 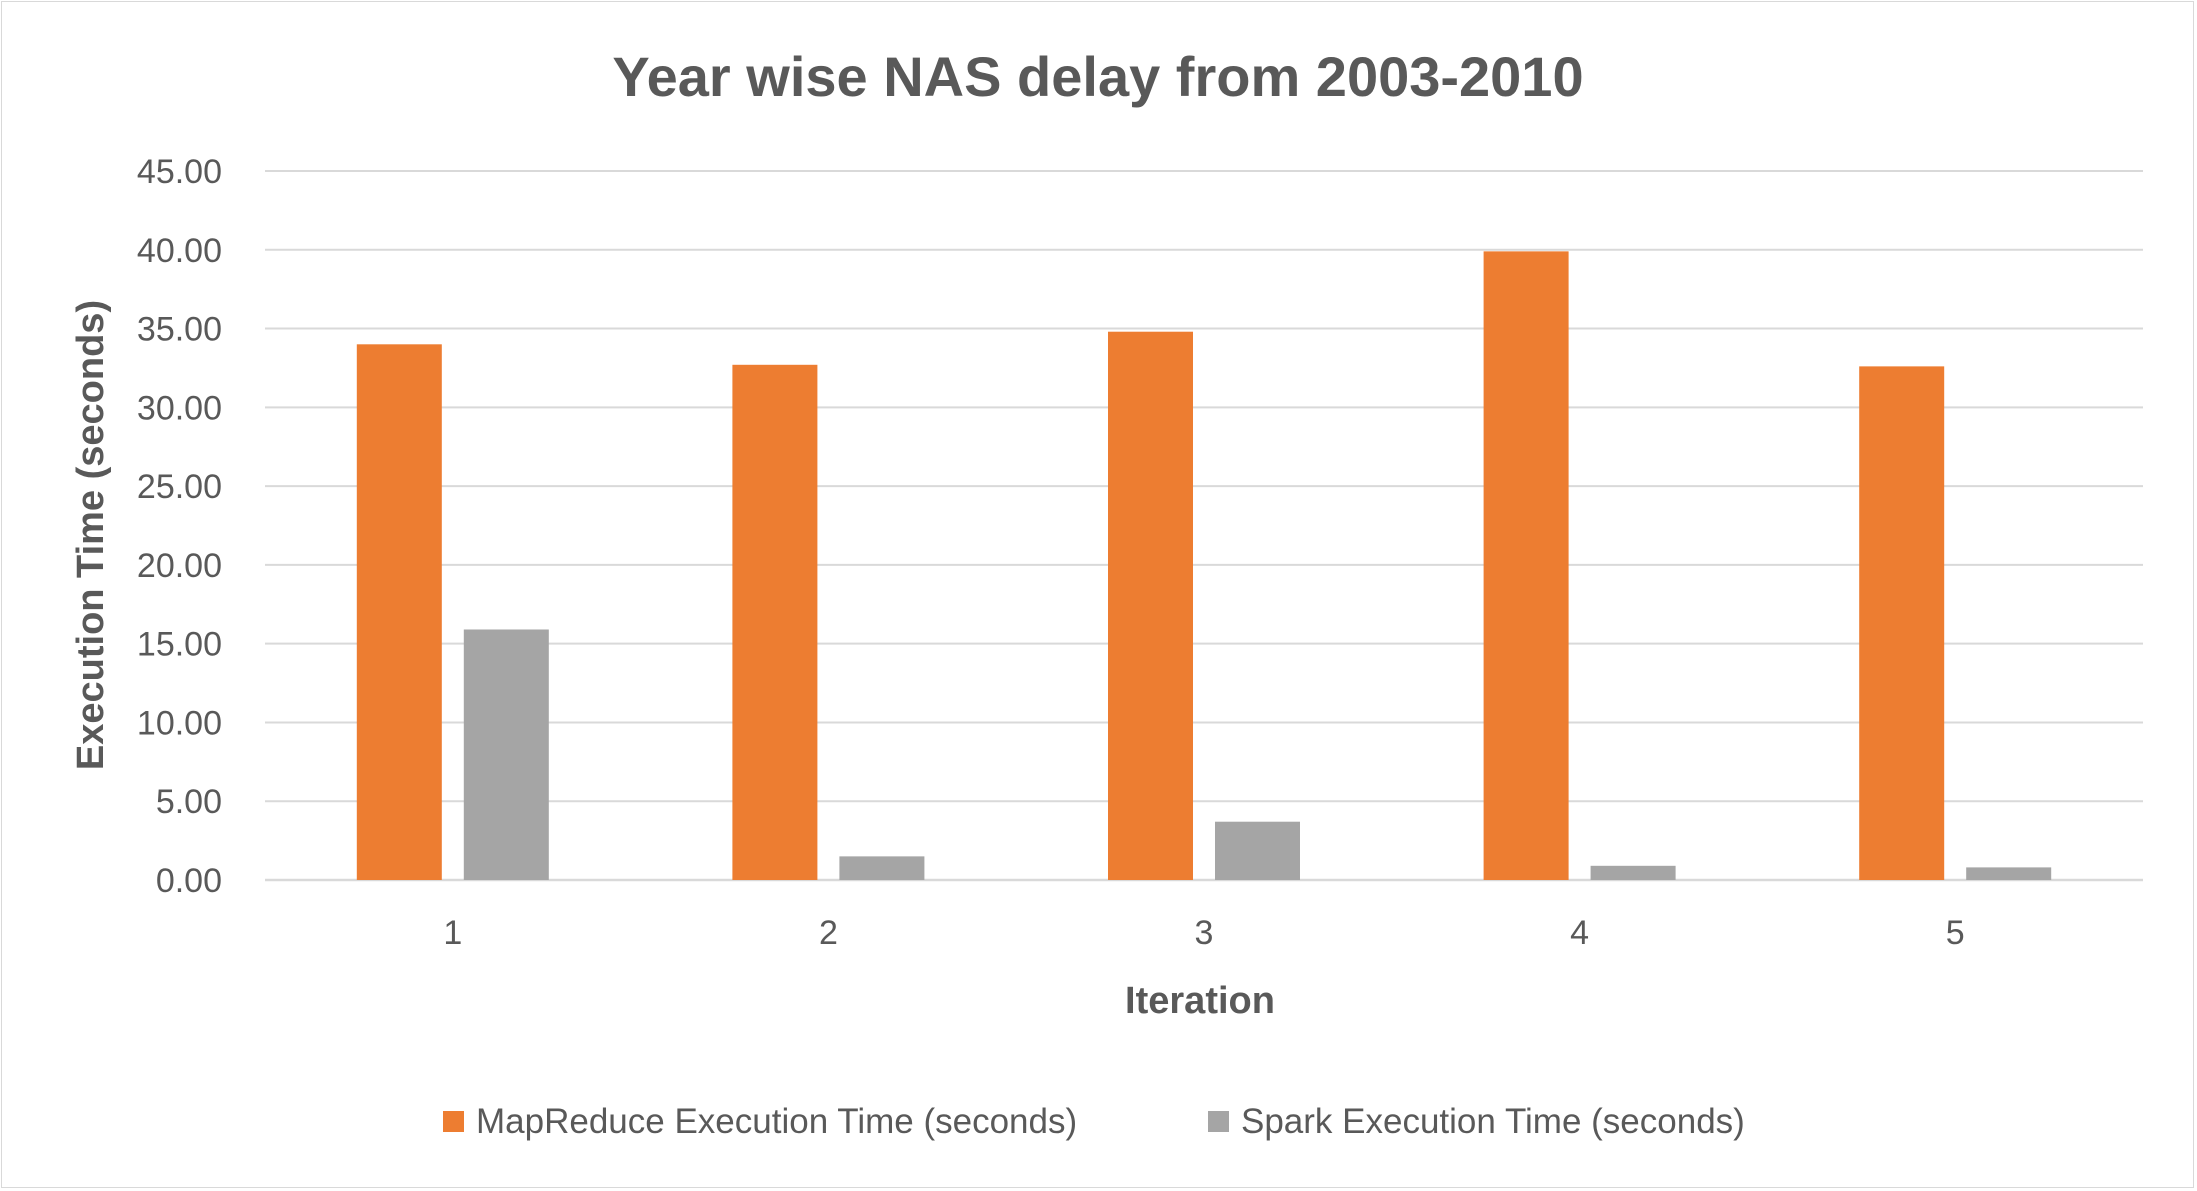 I want to click on y-tick-label: 10.00, so click(x=179, y=723).